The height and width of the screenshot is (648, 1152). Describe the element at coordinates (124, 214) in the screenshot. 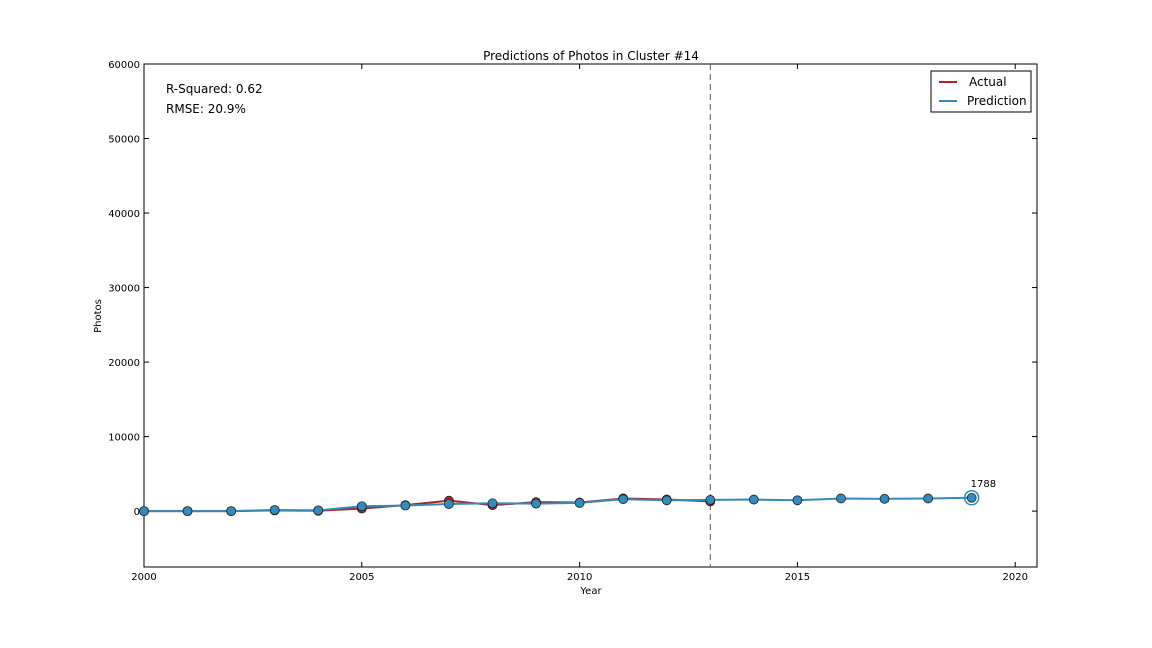

I see `y-tick-label: 40000` at that location.